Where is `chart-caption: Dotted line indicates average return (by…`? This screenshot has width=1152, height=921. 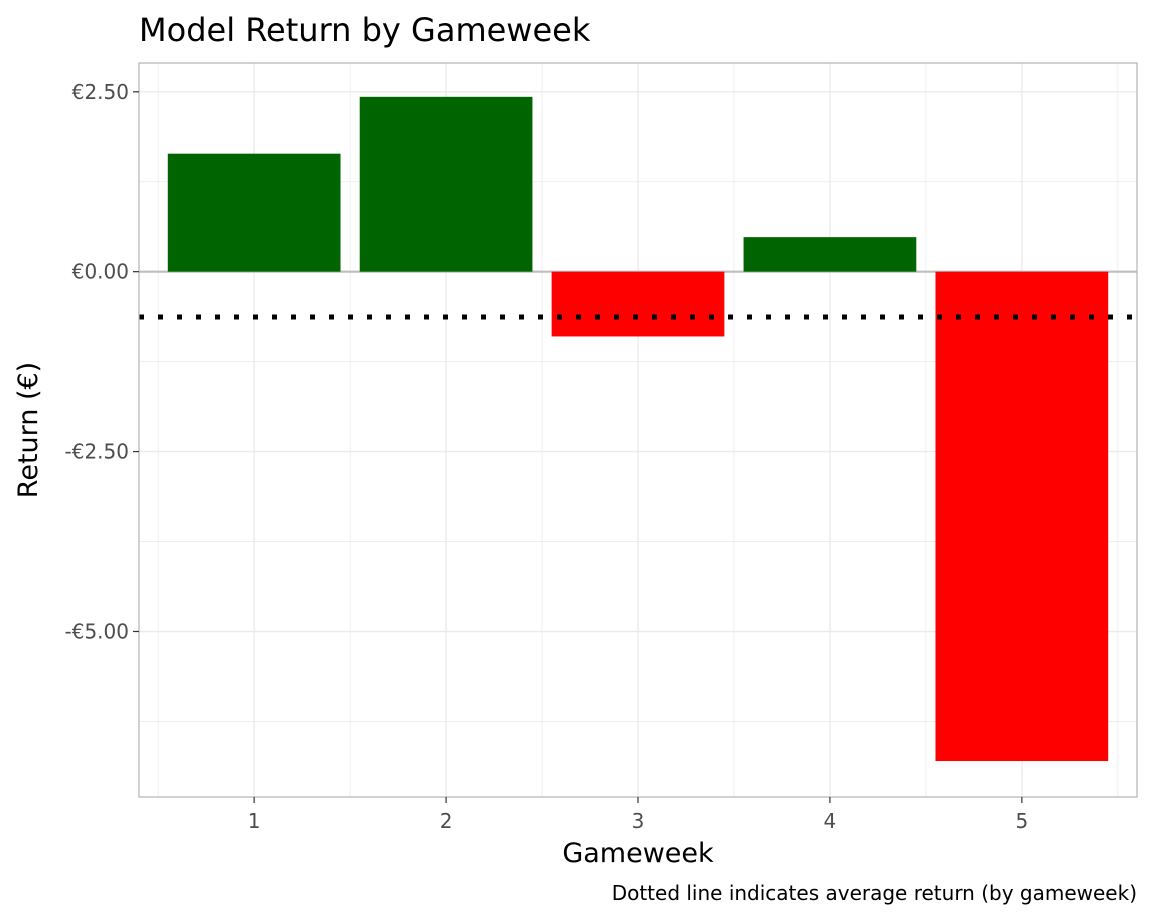 chart-caption: Dotted line indicates average return (by… is located at coordinates (874, 893).